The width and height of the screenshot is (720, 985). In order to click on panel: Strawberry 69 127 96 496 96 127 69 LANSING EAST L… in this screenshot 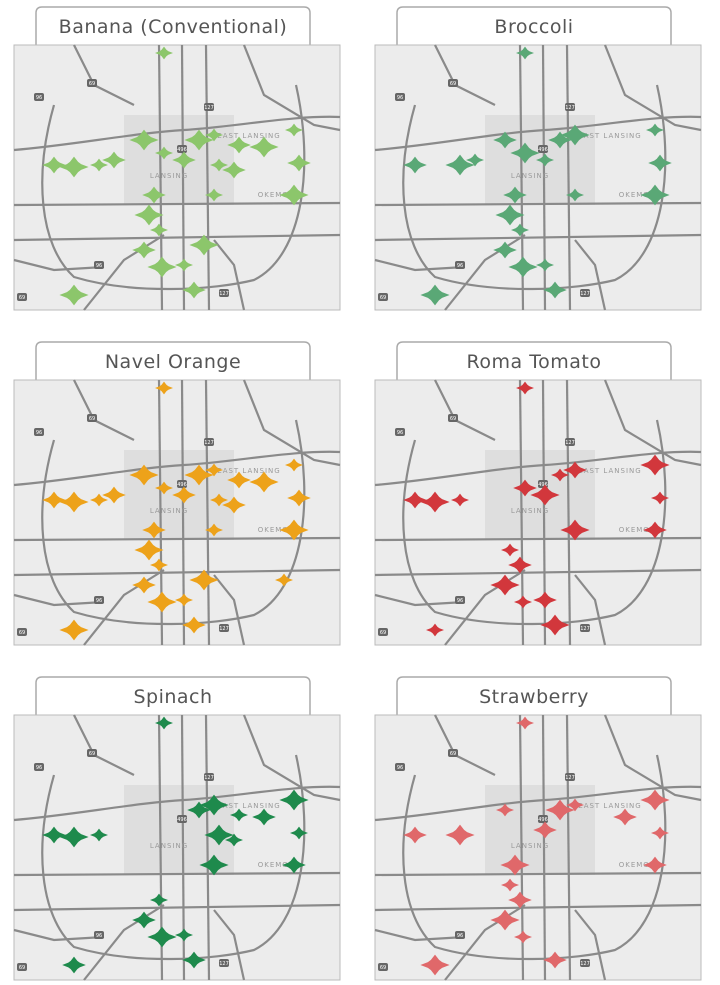, I will do `click(538, 828)`.